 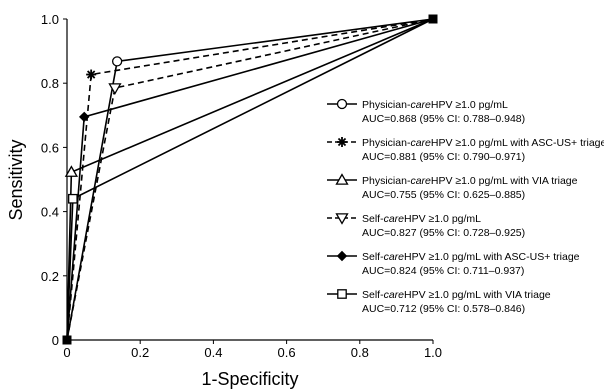 What do you see at coordinates (55, 340) in the screenshot?
I see `y-tick-label: 0` at bounding box center [55, 340].